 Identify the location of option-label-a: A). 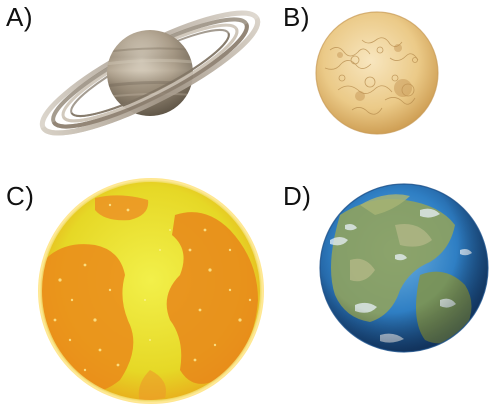
(19, 17).